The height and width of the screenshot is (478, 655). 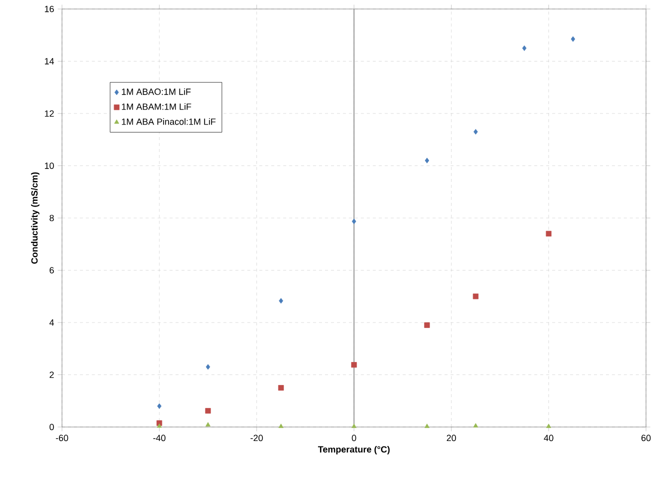 What do you see at coordinates (169, 121) in the screenshot?
I see `legend-label: 1M ABA Pinacol:1M LiF` at bounding box center [169, 121].